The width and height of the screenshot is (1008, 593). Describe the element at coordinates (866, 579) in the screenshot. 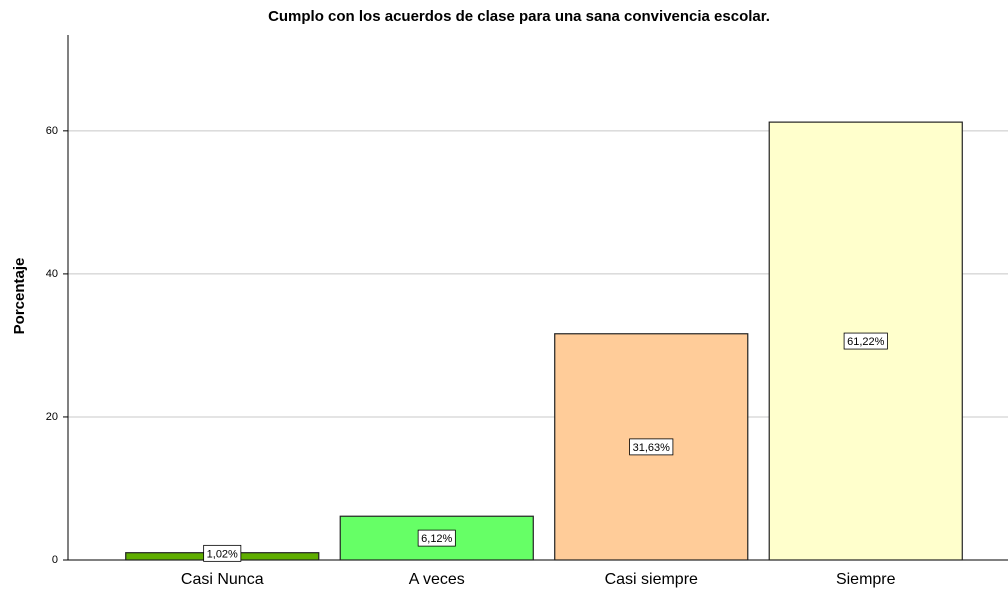

I see `x-tick-label: Siempre` at that location.